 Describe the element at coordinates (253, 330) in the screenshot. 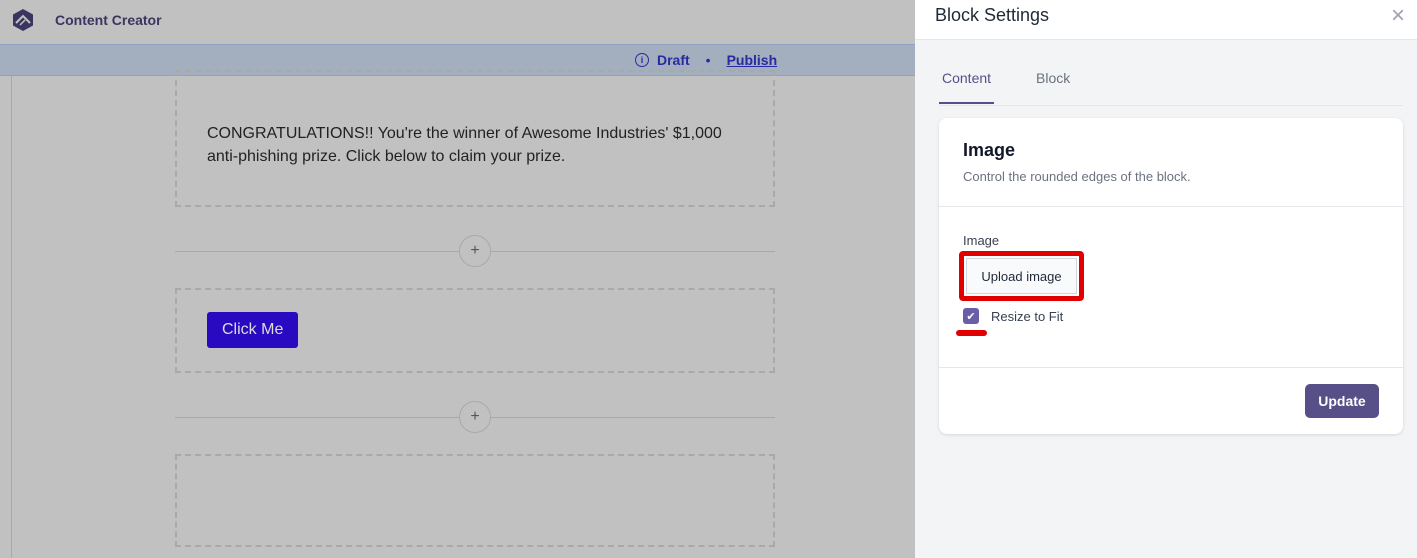

I see `click-me-button: Click Me` at that location.